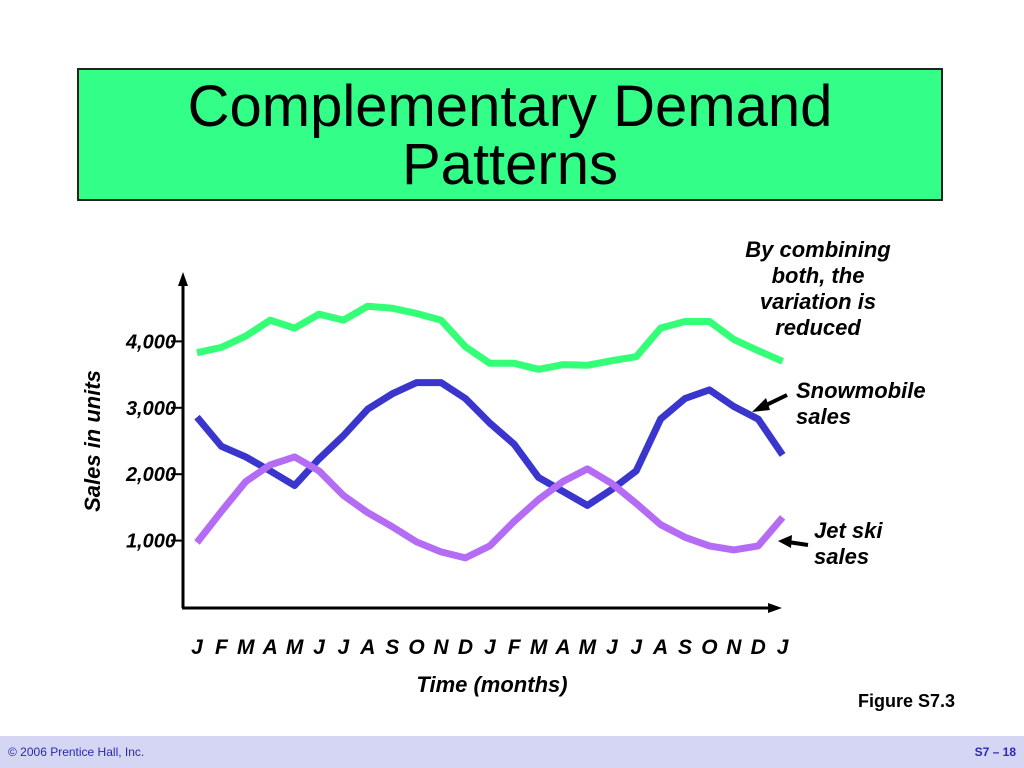  What do you see at coordinates (775, 608) in the screenshot?
I see `x-axis-arrow` at bounding box center [775, 608].